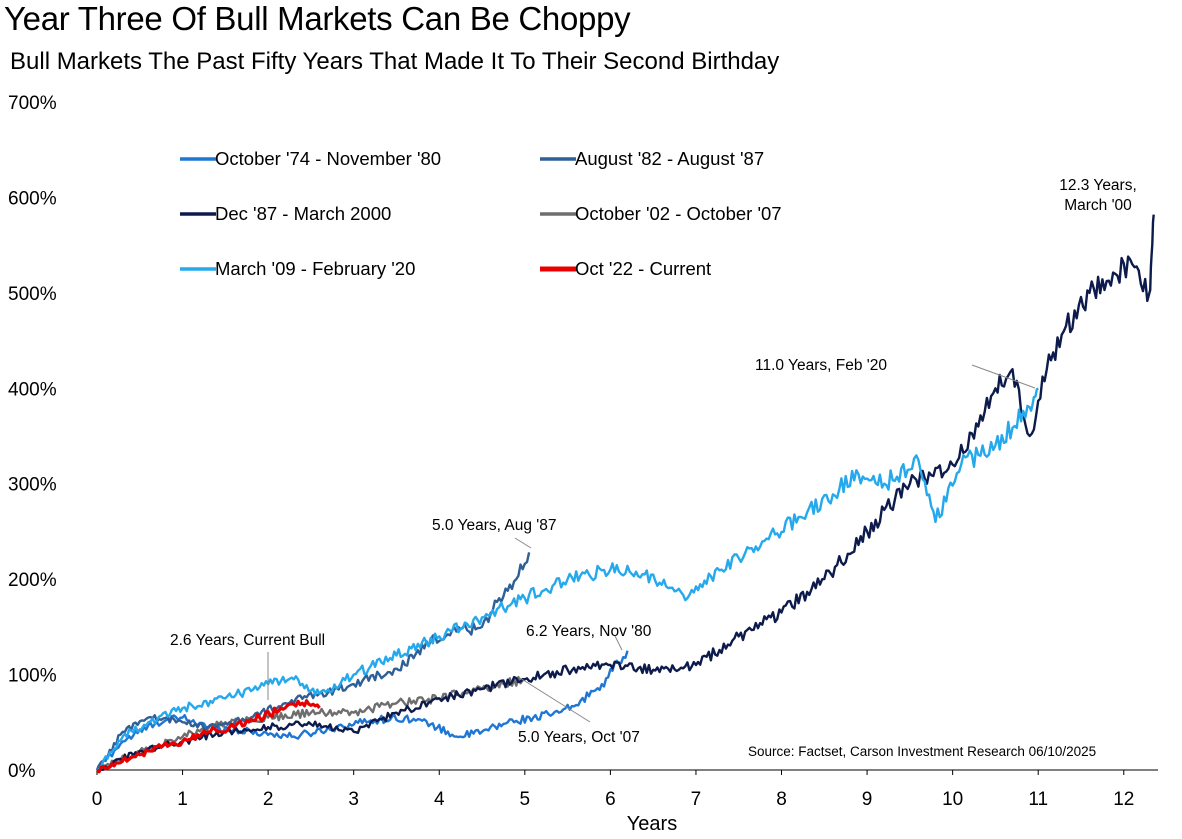 The height and width of the screenshot is (839, 1182). I want to click on legend-label: October '74 - November '80, so click(328, 158).